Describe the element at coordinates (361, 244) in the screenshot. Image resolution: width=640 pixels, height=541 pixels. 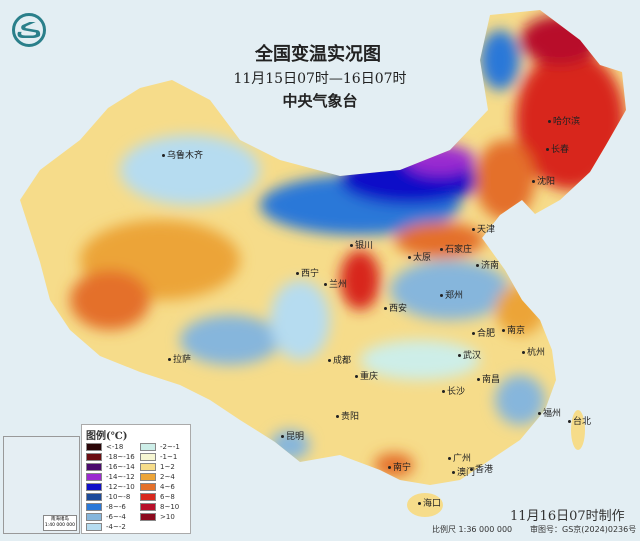
I see `city-label: 银川` at that location.